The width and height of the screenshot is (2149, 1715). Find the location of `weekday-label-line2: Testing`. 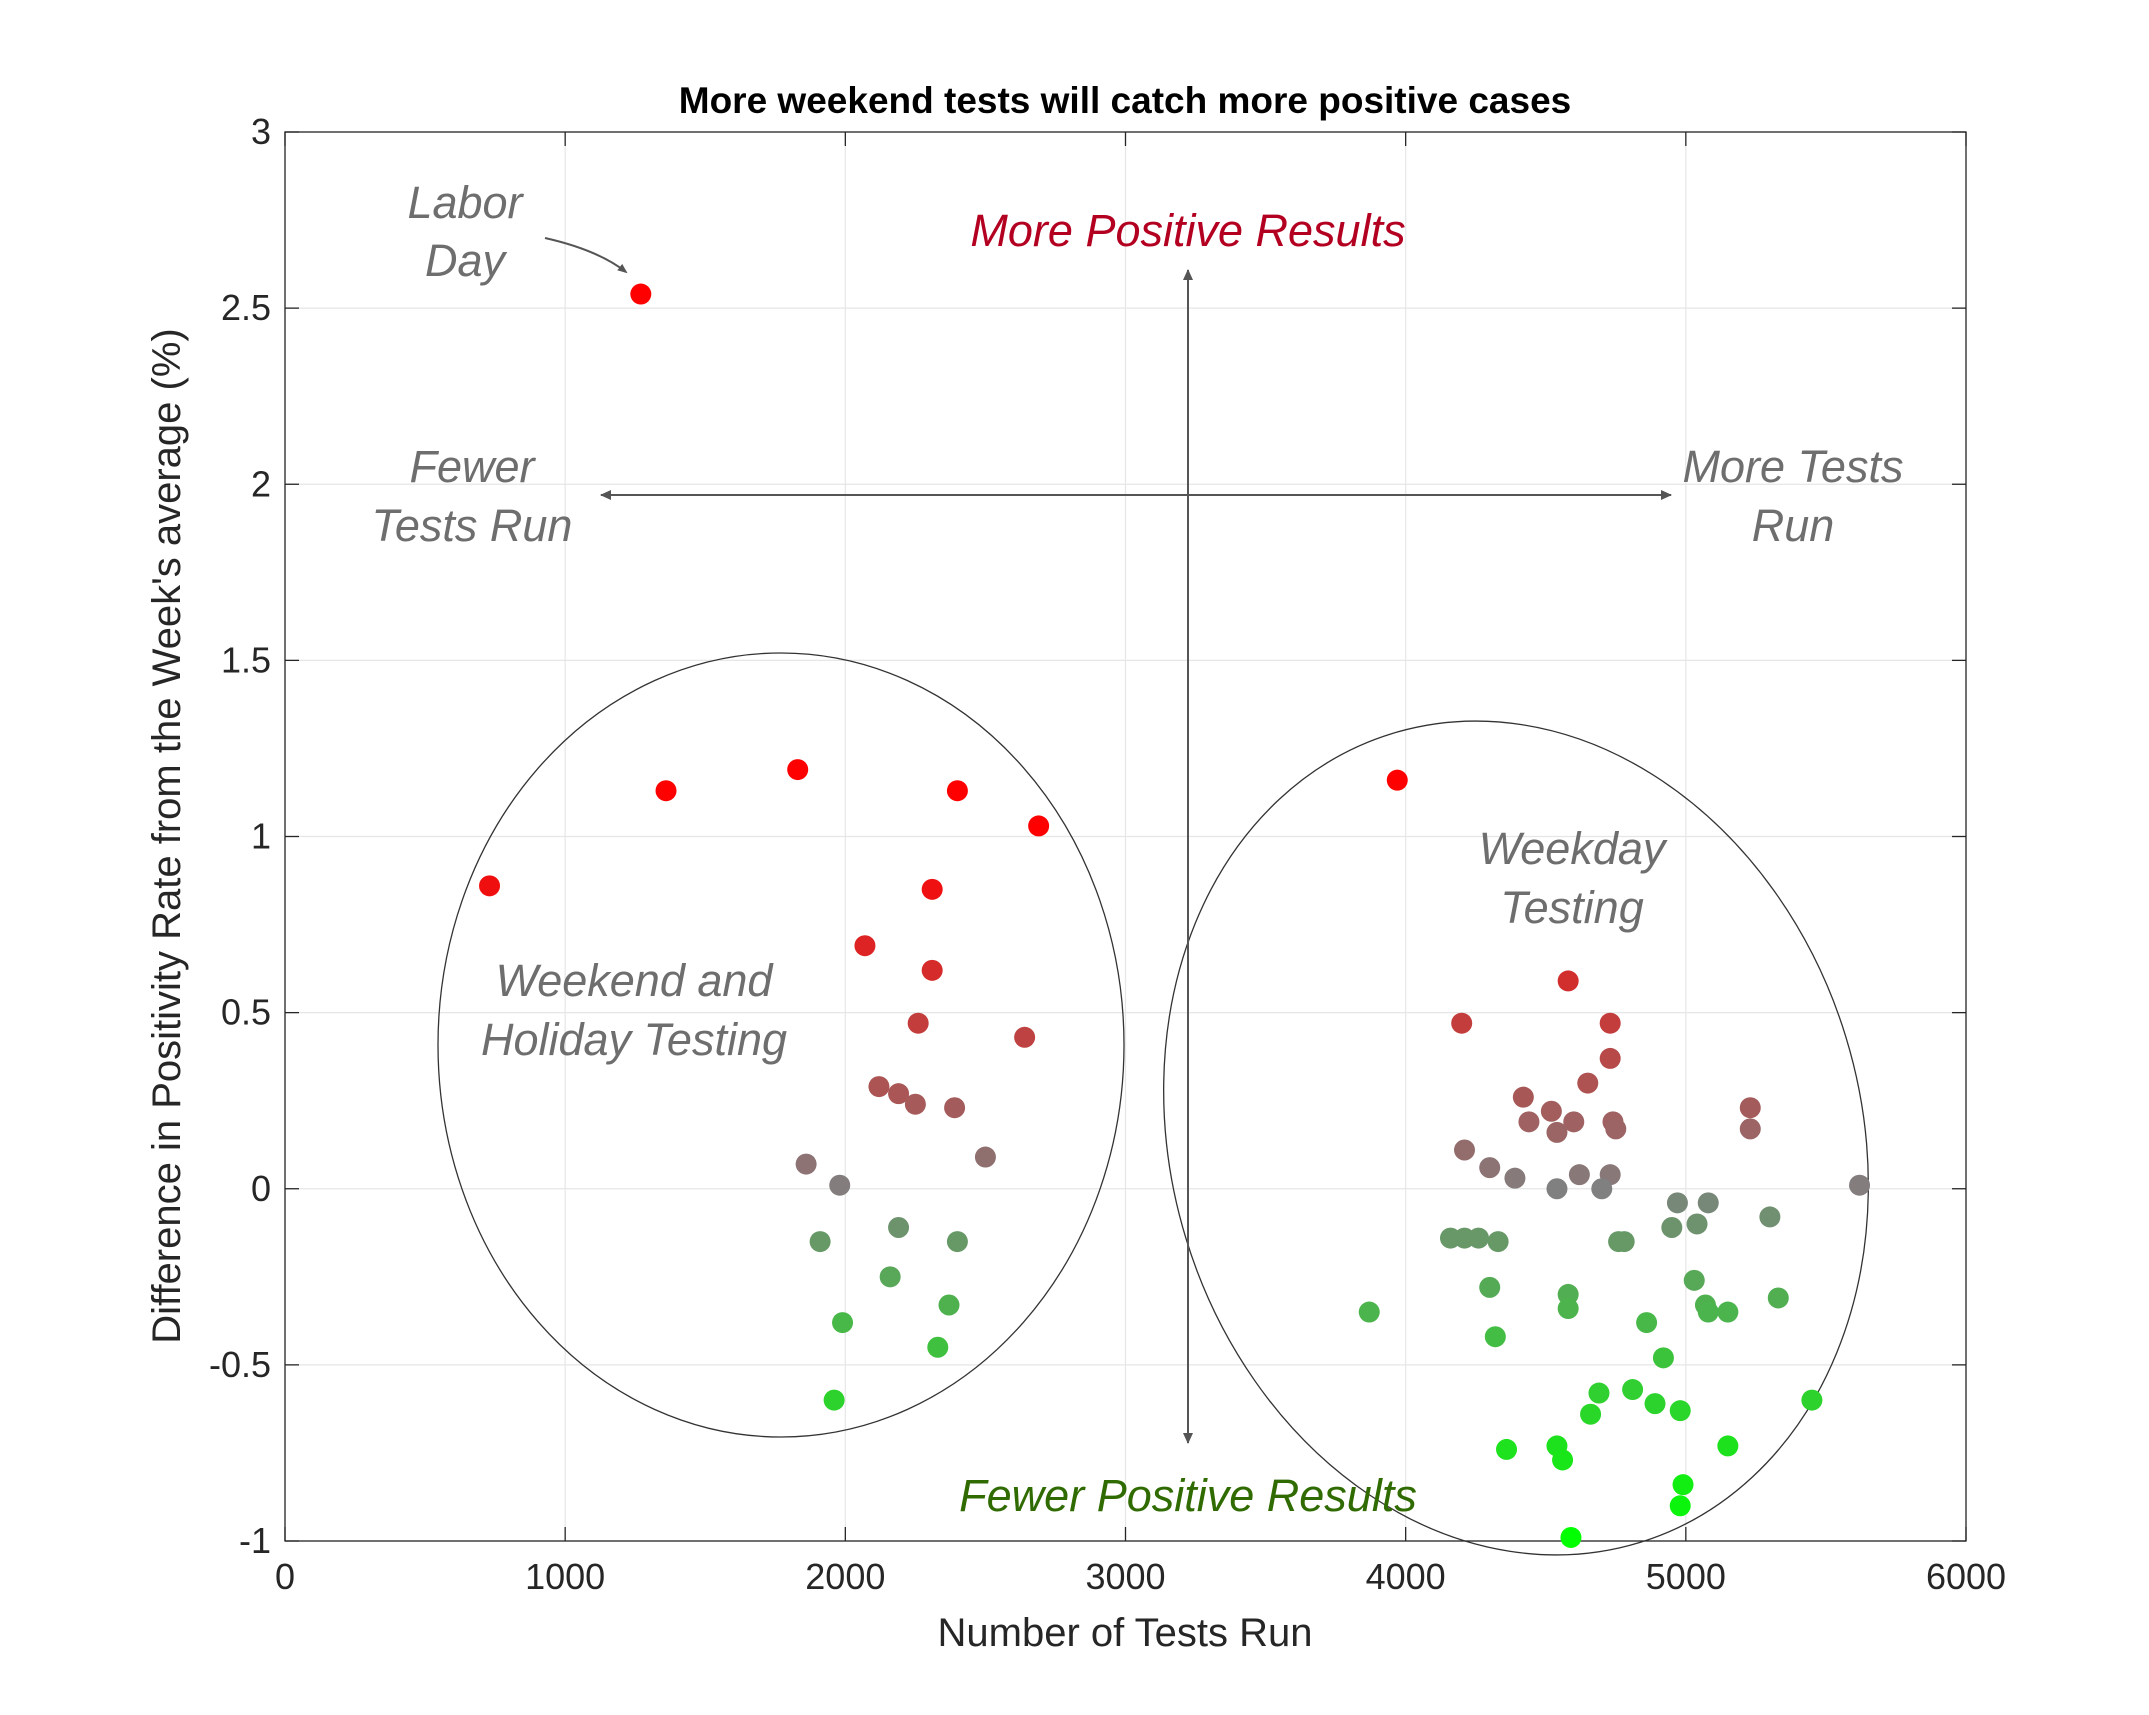

weekday-label-line2: Testing is located at coordinates (1571, 907).